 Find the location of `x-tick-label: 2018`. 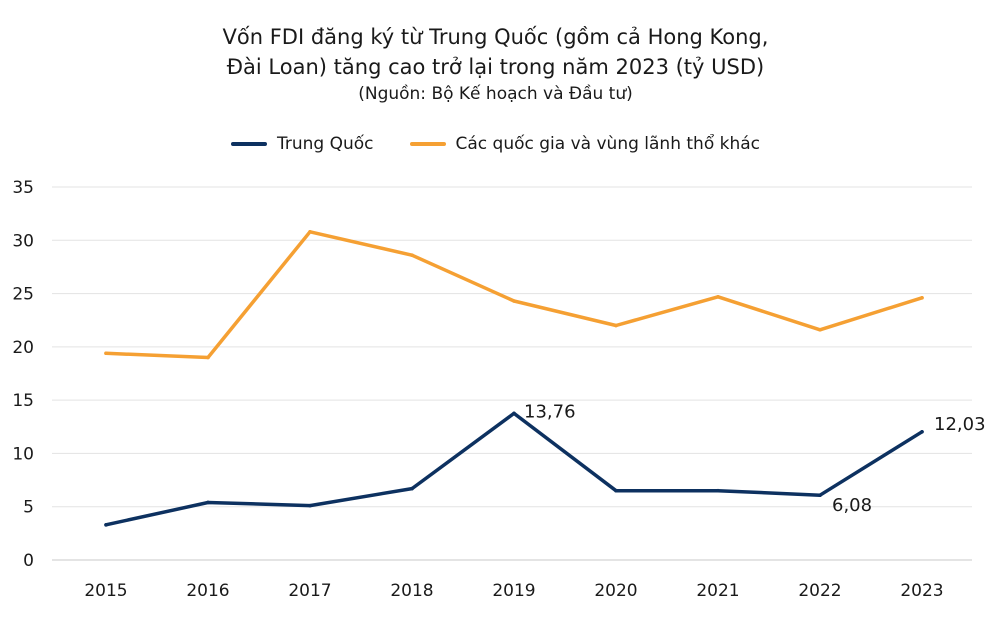

x-tick-label: 2018 is located at coordinates (411, 591).